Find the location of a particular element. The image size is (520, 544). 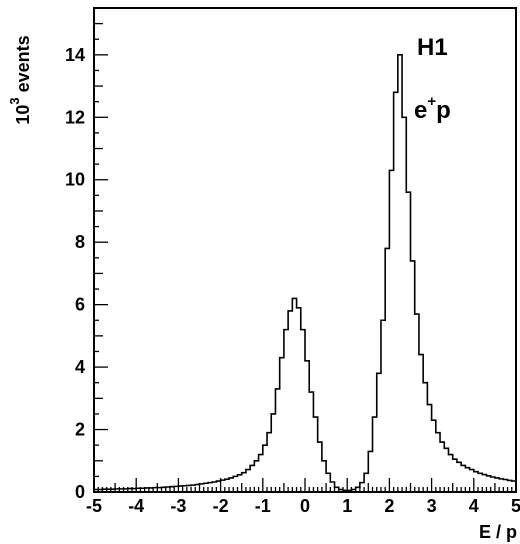

x-tick-label: 2 is located at coordinates (389, 506).